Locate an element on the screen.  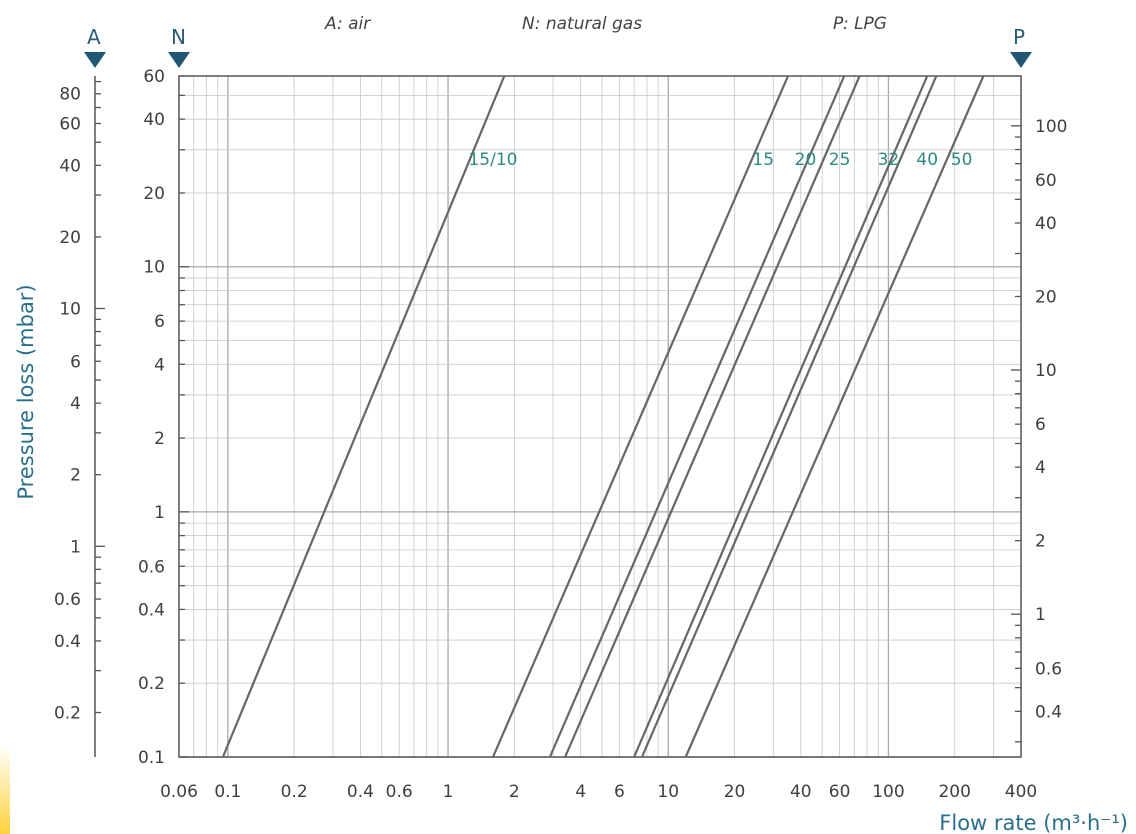
x-tick-label: 0.4 is located at coordinates (360, 792).